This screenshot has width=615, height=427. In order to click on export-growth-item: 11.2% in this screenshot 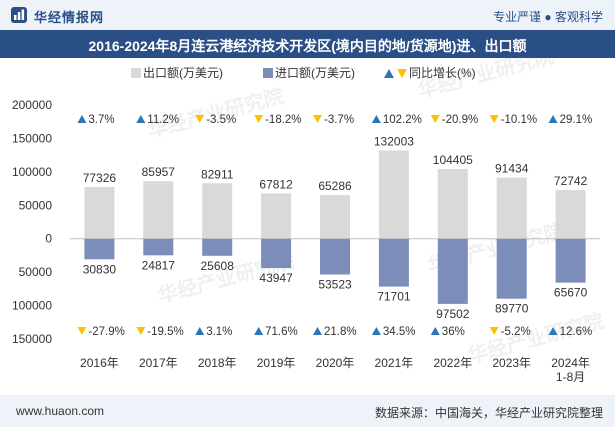, I will do `click(157, 120)`.